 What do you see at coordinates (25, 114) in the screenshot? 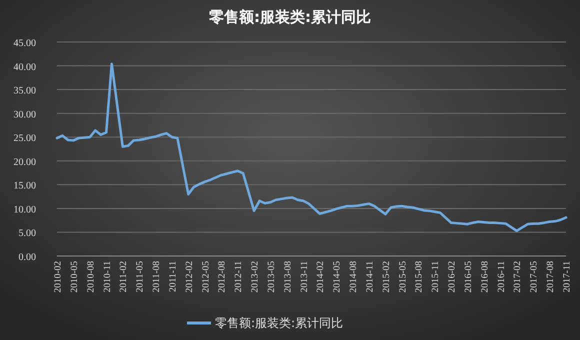
I see `y-tick-label: 30.00` at bounding box center [25, 114].